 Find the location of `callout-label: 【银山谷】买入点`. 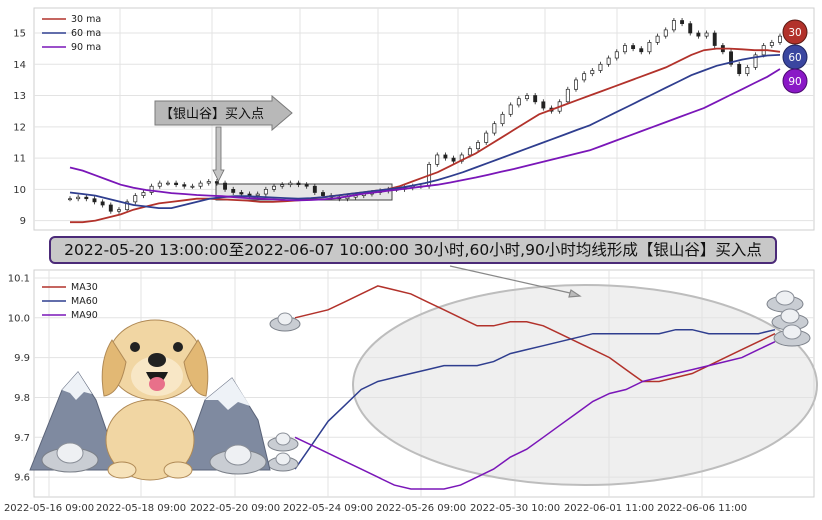

callout-label: 【银山谷】买入点 is located at coordinates (212, 114).